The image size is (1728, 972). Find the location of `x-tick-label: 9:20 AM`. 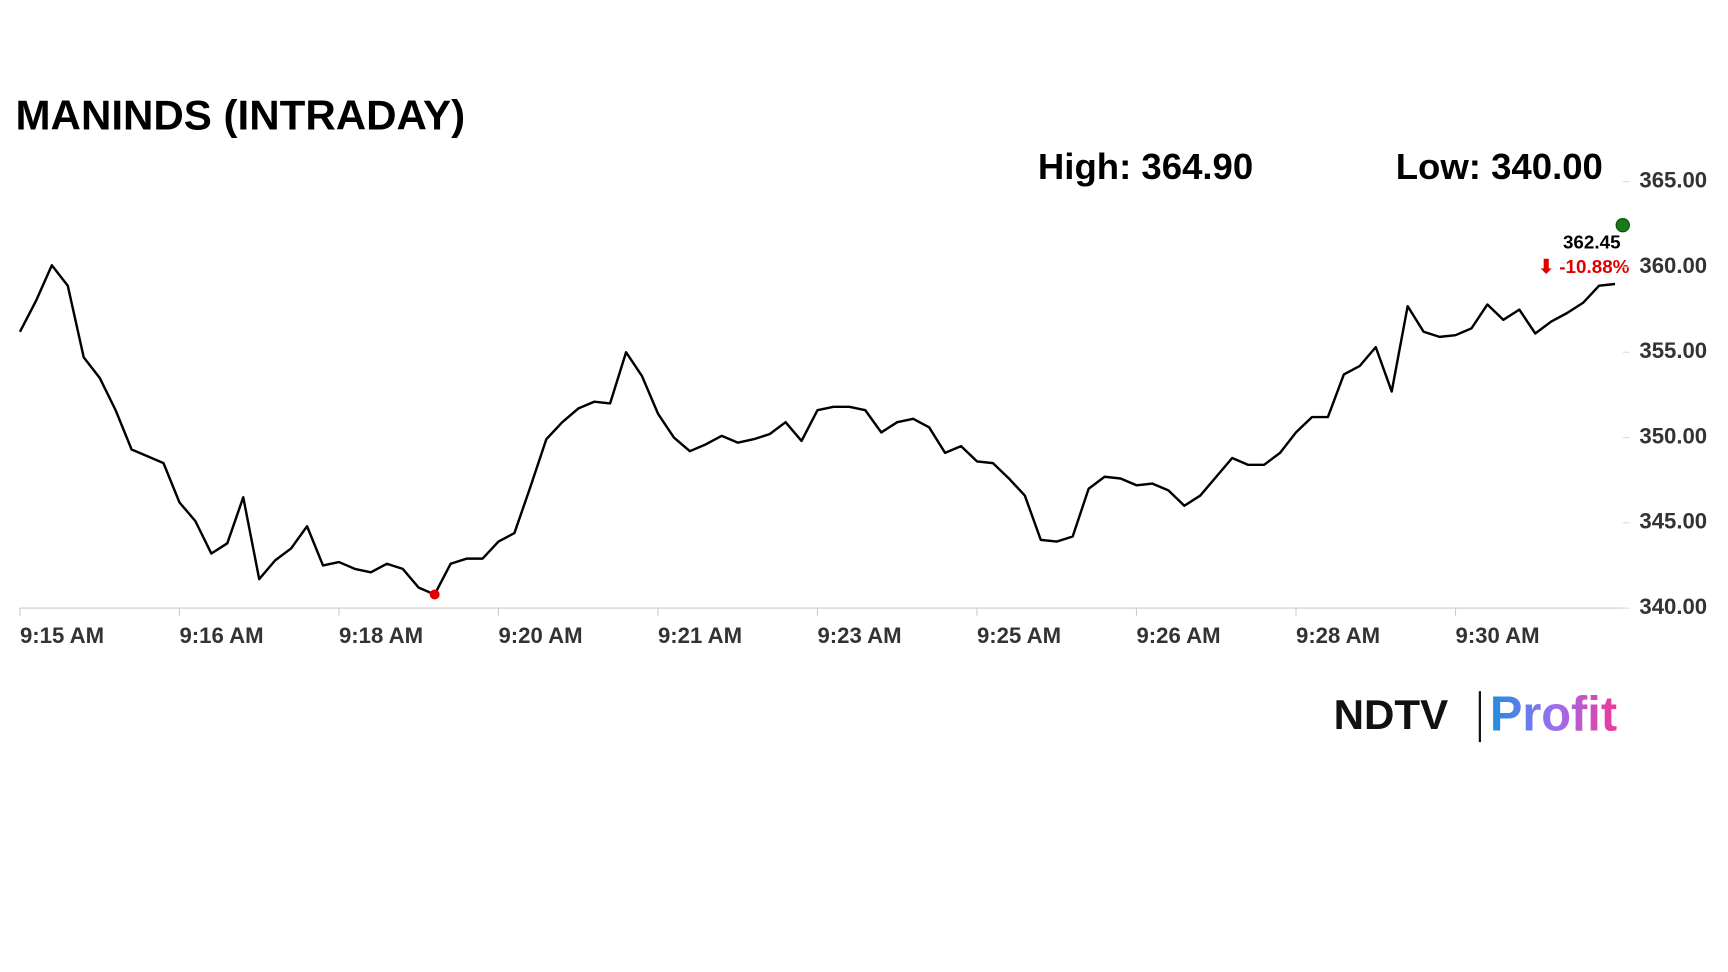

x-tick-label: 9:20 AM is located at coordinates (540, 635).